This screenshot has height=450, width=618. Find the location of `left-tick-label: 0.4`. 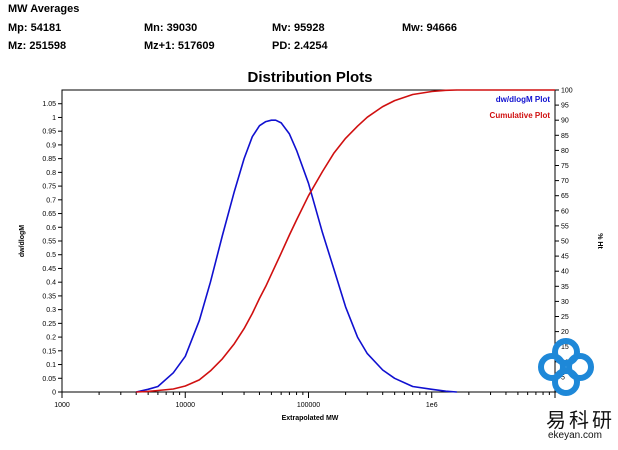

left-tick-label: 0.4 is located at coordinates (51, 283).